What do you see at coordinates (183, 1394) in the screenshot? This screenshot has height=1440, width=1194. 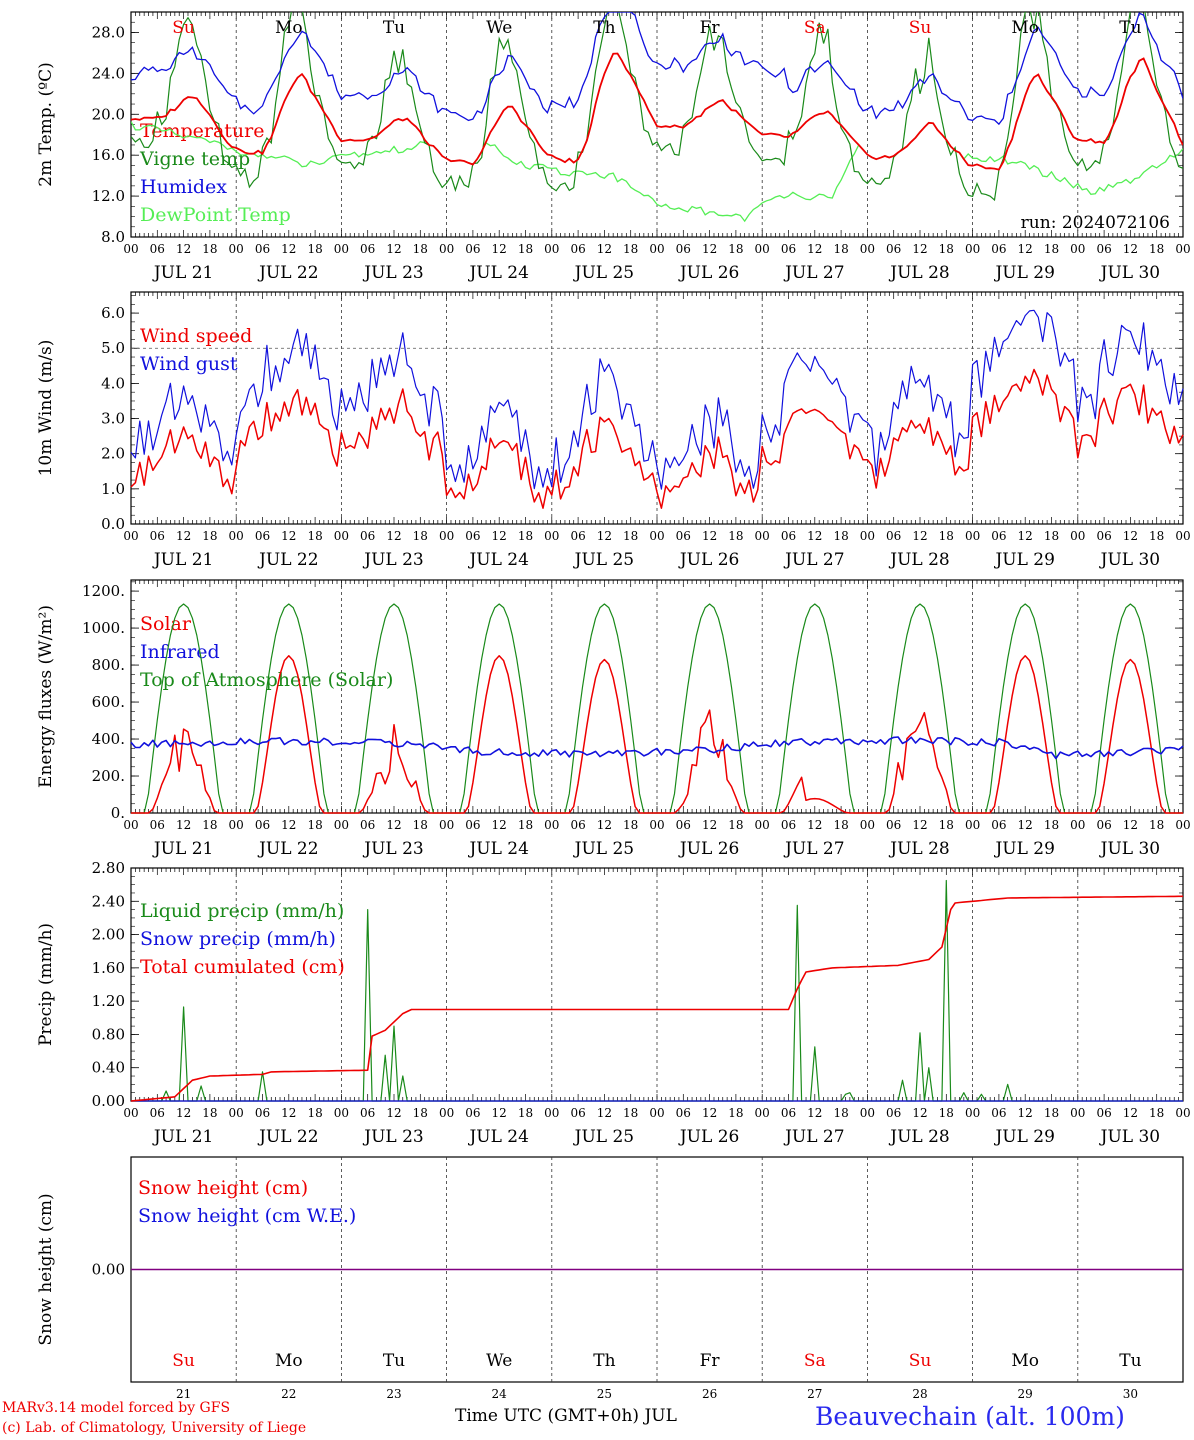 I see `day-number-label: 21` at bounding box center [183, 1394].